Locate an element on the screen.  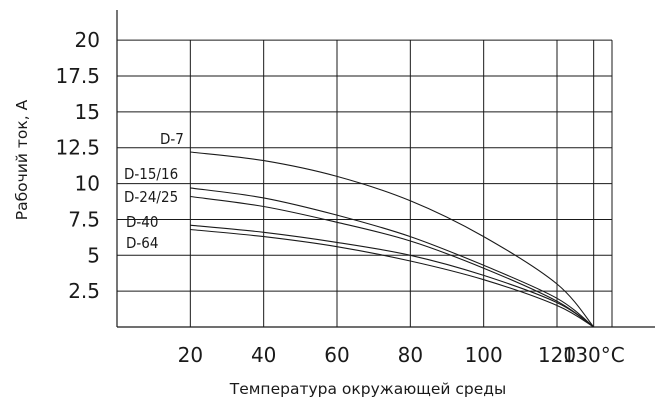
series-label-d-15-16: D-15/16 is located at coordinates (151, 174).